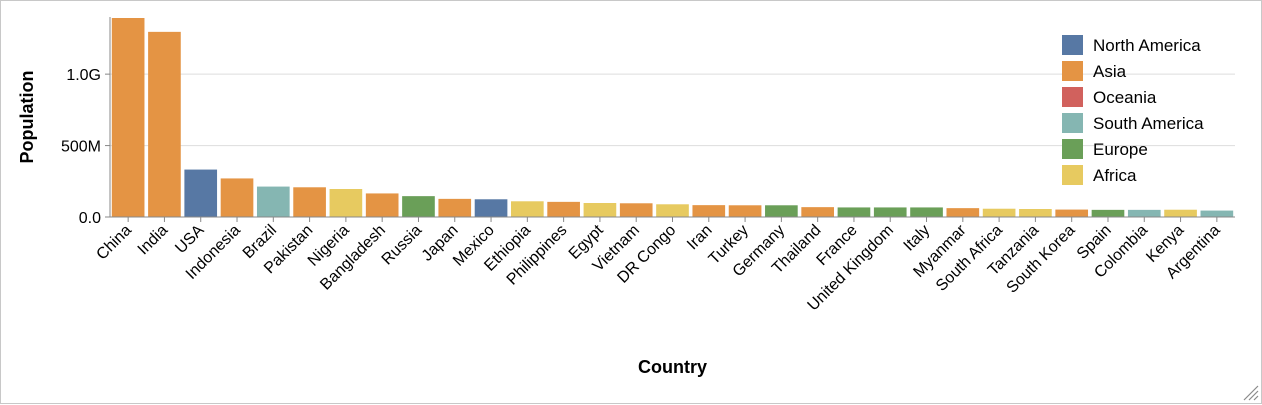  I want to click on bar-india, so click(164, 124).